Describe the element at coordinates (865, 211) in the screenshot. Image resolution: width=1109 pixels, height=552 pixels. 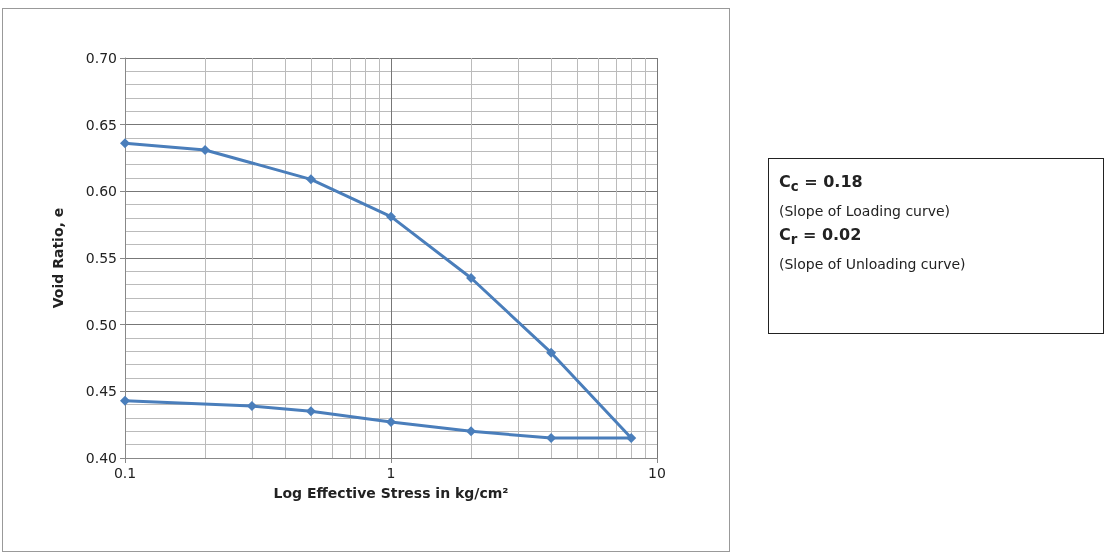
I see `text: (Slope of Loading curve)` at that location.